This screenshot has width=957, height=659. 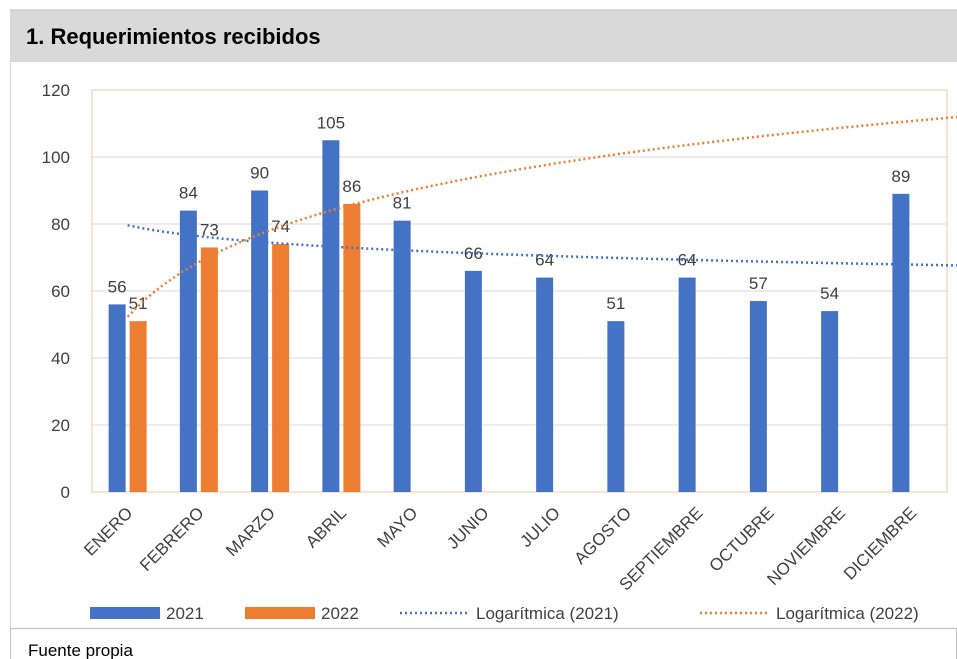 I want to click on data-label: 86, so click(x=351, y=186).